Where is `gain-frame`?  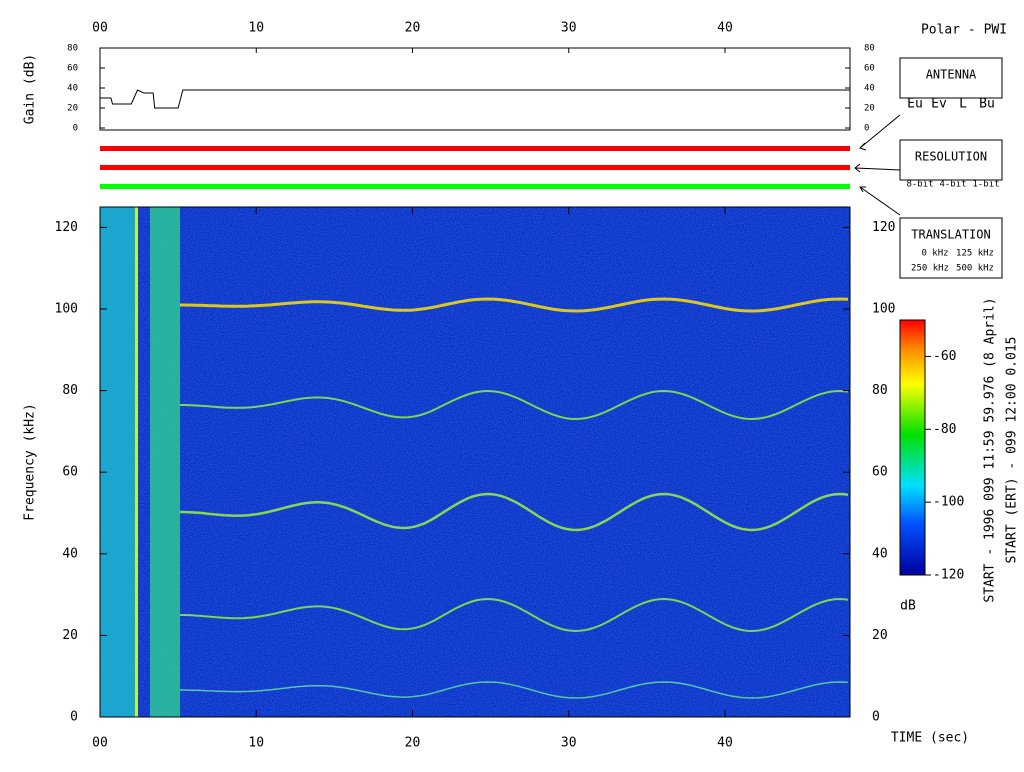 gain-frame is located at coordinates (475, 89).